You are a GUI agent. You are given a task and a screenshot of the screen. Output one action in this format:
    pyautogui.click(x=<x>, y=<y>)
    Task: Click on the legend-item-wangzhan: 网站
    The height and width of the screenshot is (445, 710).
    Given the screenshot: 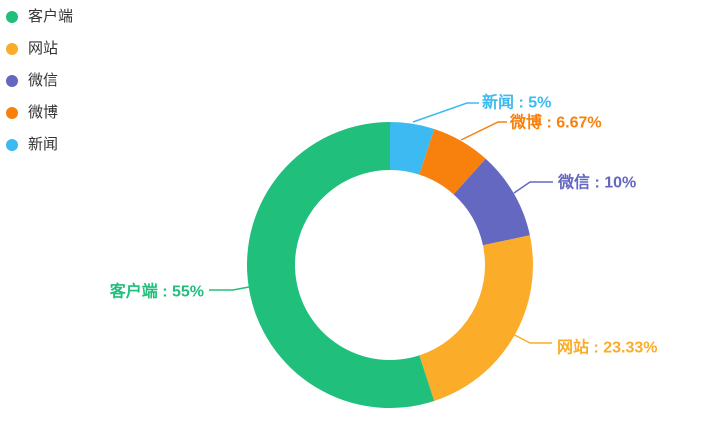 What is the action you would take?
    pyautogui.click(x=39, y=49)
    